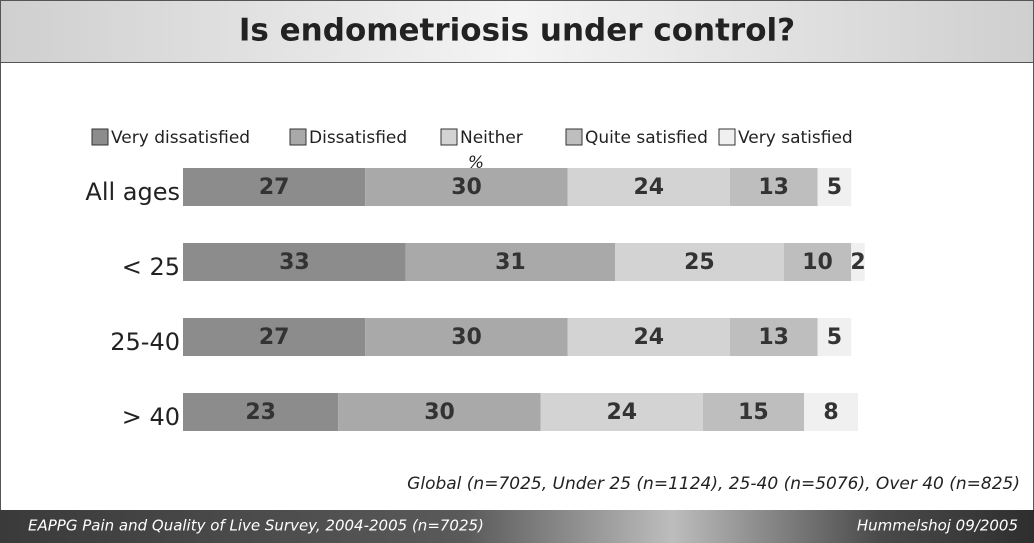 The image size is (1034, 543). I want to click on value-label: 8, so click(830, 412).